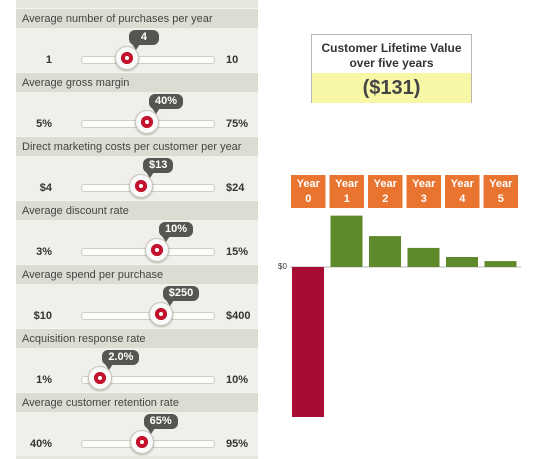 The image size is (550, 459). Describe the element at coordinates (462, 199) in the screenshot. I see `year-header-number: 4` at that location.